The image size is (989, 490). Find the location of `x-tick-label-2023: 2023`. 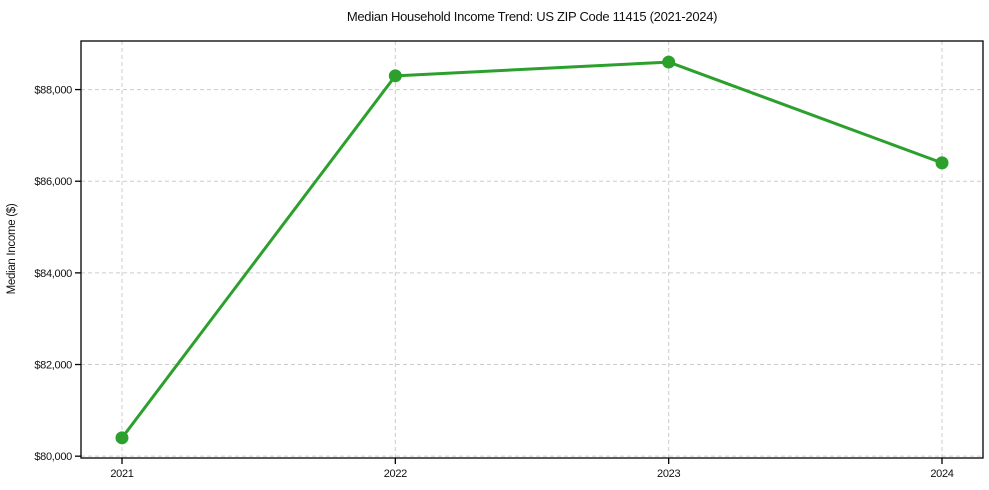

x-tick-label-2023: 2023 is located at coordinates (668, 474).